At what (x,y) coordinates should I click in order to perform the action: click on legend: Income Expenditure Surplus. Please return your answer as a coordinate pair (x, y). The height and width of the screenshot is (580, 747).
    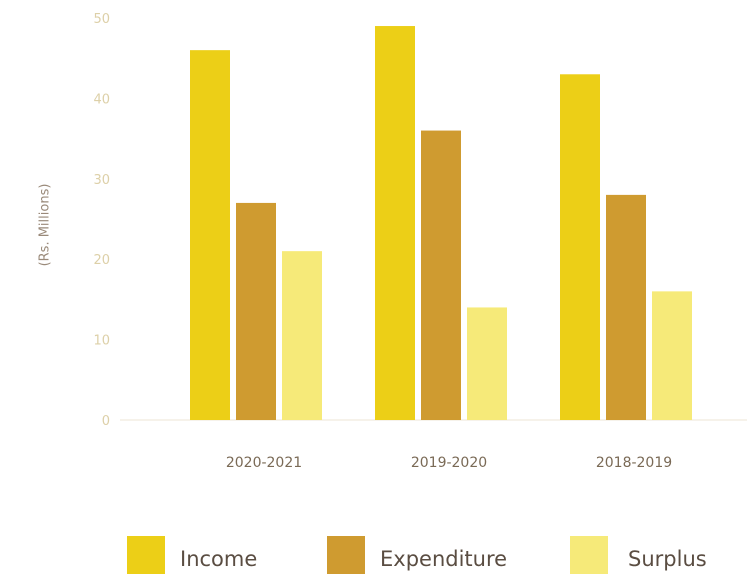
    Looking at the image, I should click on (417, 555).